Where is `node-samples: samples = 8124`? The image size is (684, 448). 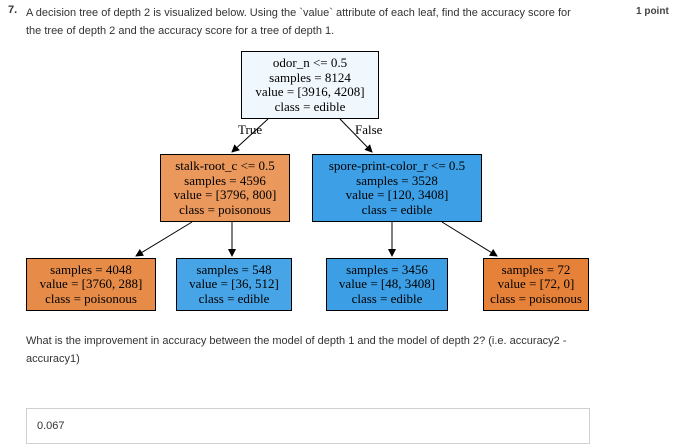 node-samples: samples = 8124 is located at coordinates (310, 77).